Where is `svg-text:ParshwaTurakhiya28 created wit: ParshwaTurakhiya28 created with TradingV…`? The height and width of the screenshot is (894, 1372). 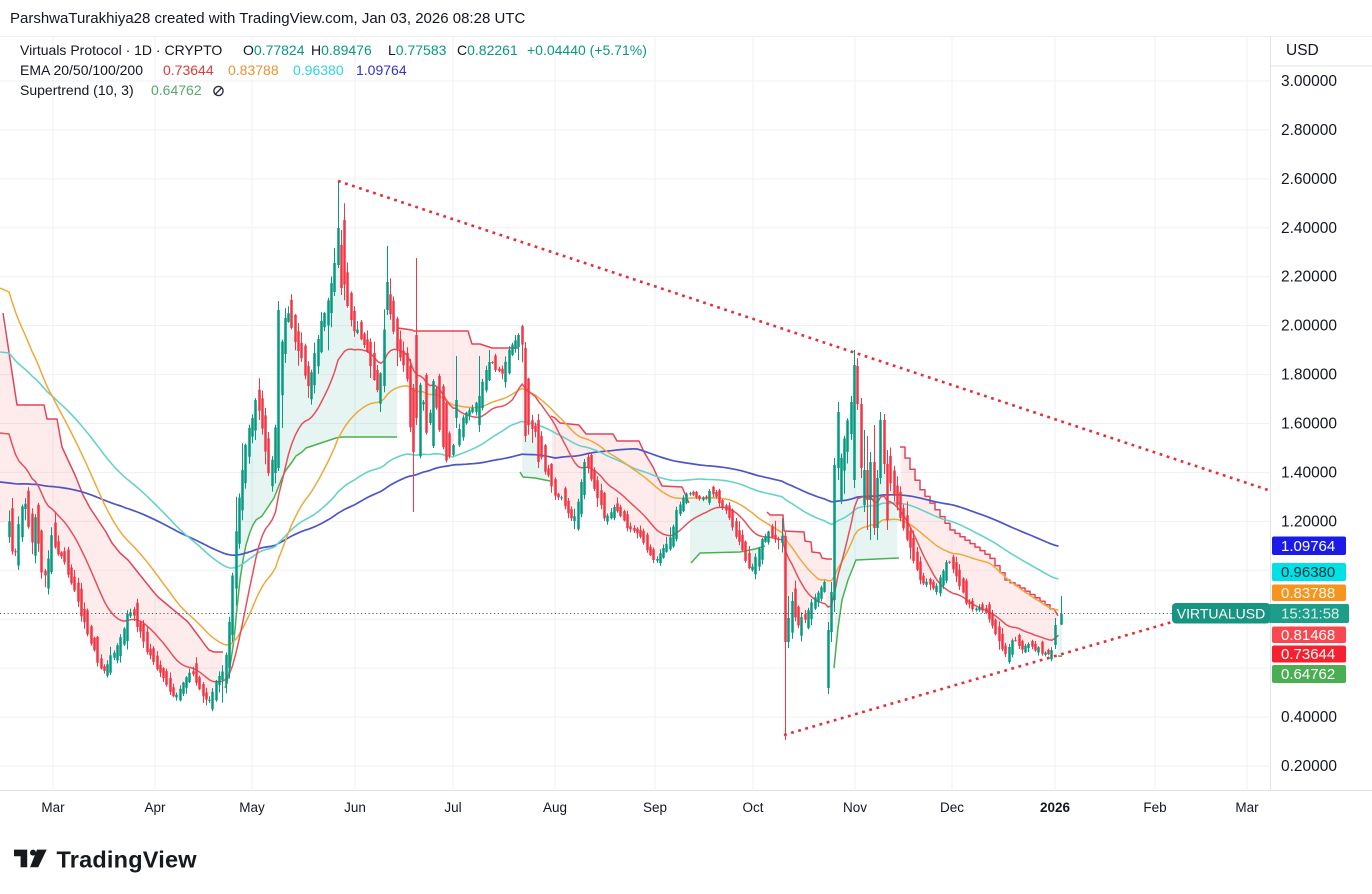
svg-text:ParshwaTurakhiya28 created wit: ParshwaTurakhiya28 created with TradingV… is located at coordinates (267, 18).